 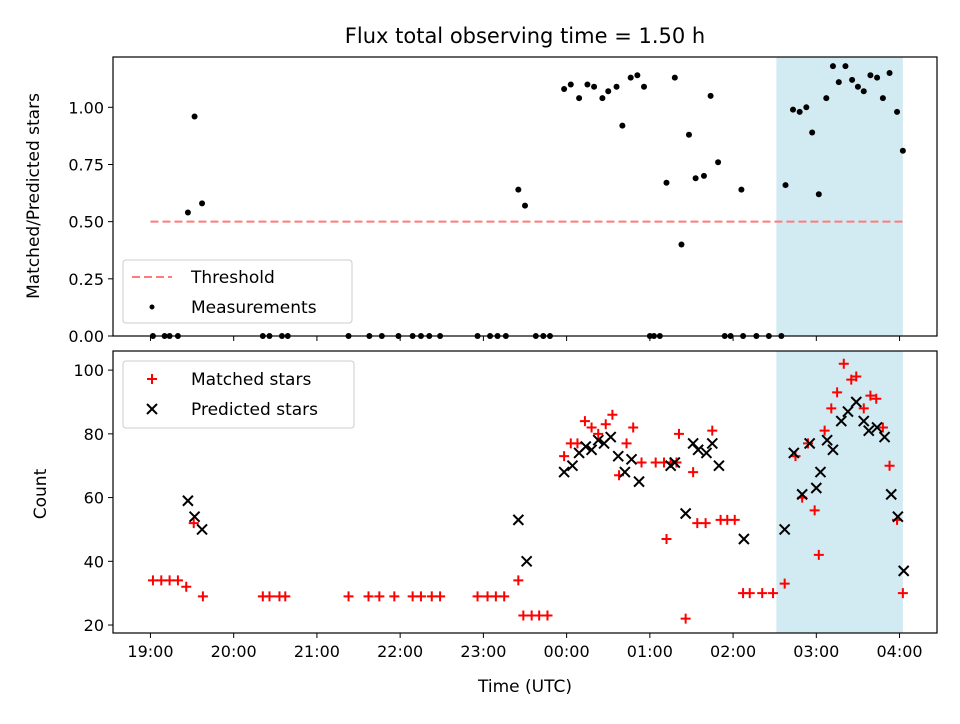 I want to click on bottom-legend-box, so click(x=238, y=394).